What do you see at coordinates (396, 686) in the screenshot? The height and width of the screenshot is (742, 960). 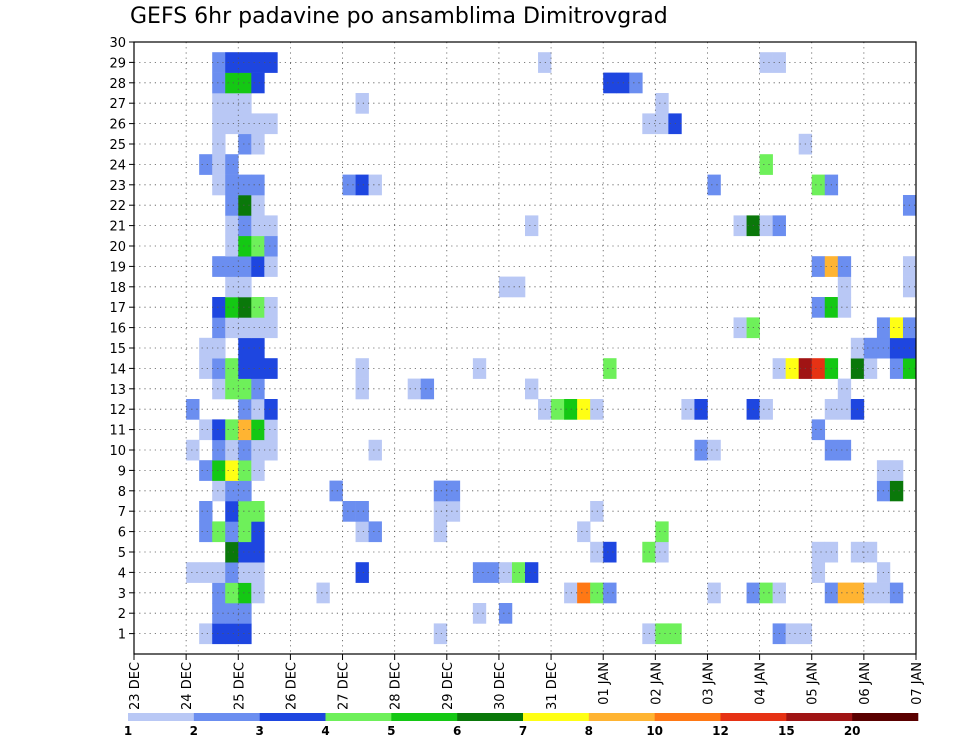 I see `x-tick-label: 28 DEC` at bounding box center [396, 686].